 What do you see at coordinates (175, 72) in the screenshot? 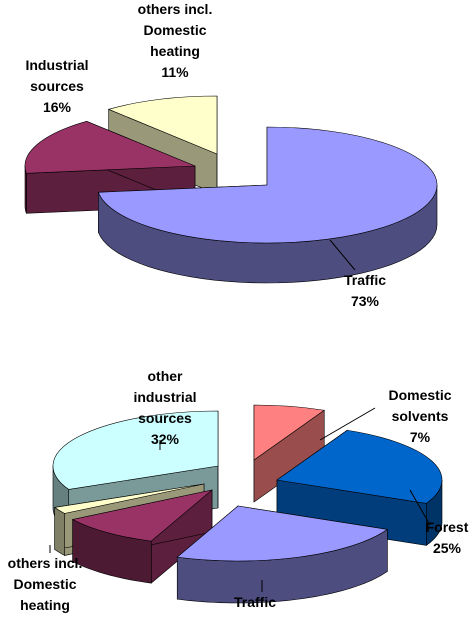
I see `value-label: 11%` at bounding box center [175, 72].